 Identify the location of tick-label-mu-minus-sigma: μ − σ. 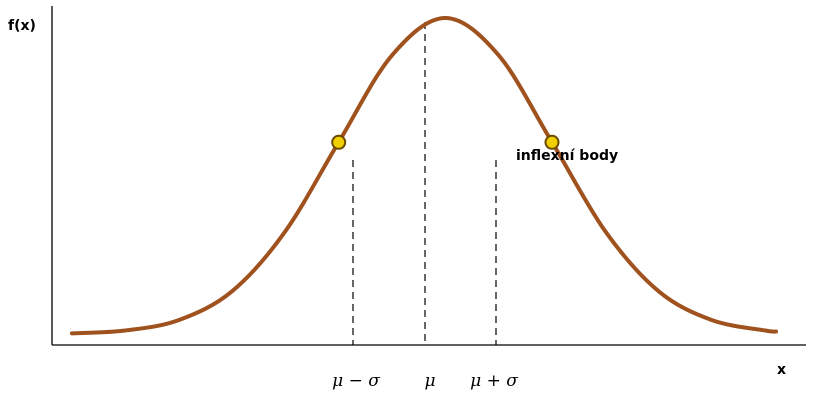
(356, 381).